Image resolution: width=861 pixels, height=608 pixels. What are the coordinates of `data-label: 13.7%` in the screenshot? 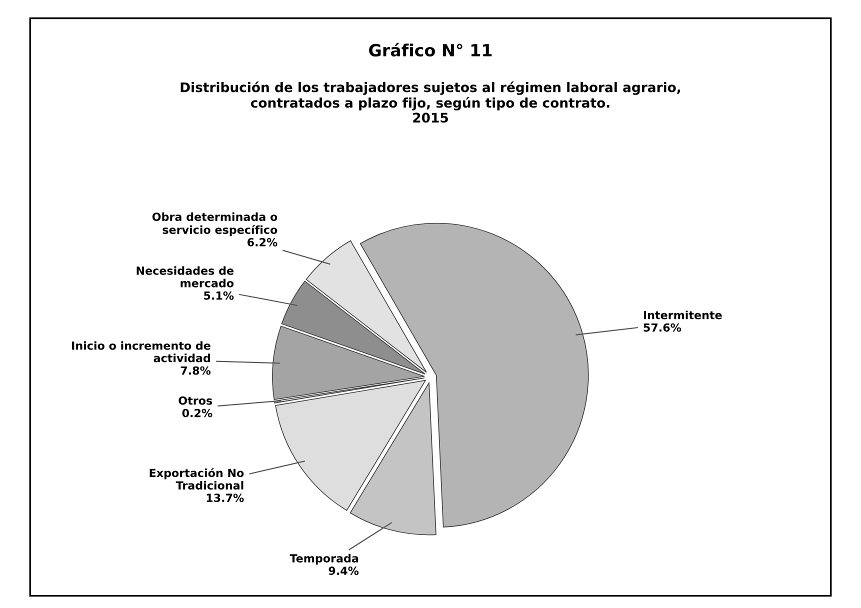 It's located at (225, 498).